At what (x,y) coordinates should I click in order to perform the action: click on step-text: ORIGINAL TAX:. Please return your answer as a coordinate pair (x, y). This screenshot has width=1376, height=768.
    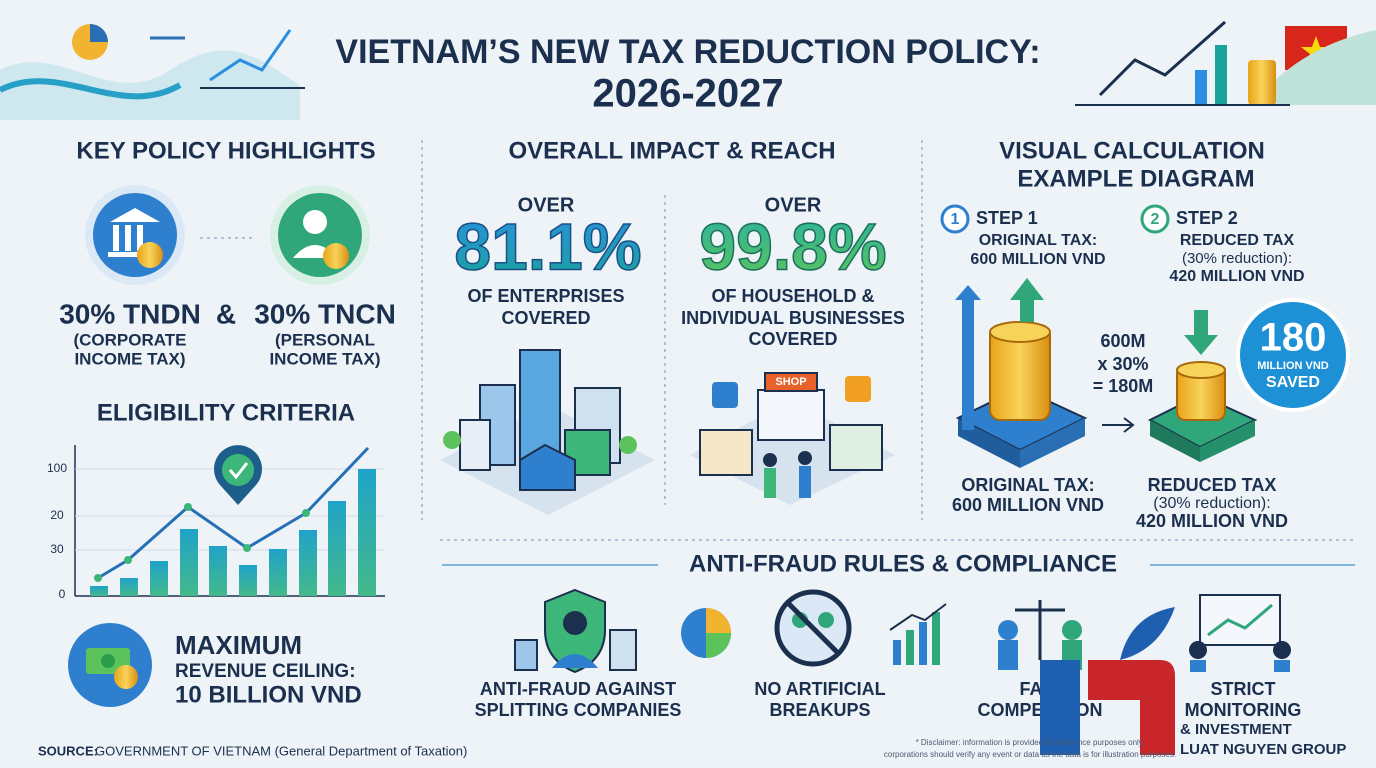
    Looking at the image, I should click on (1038, 240).